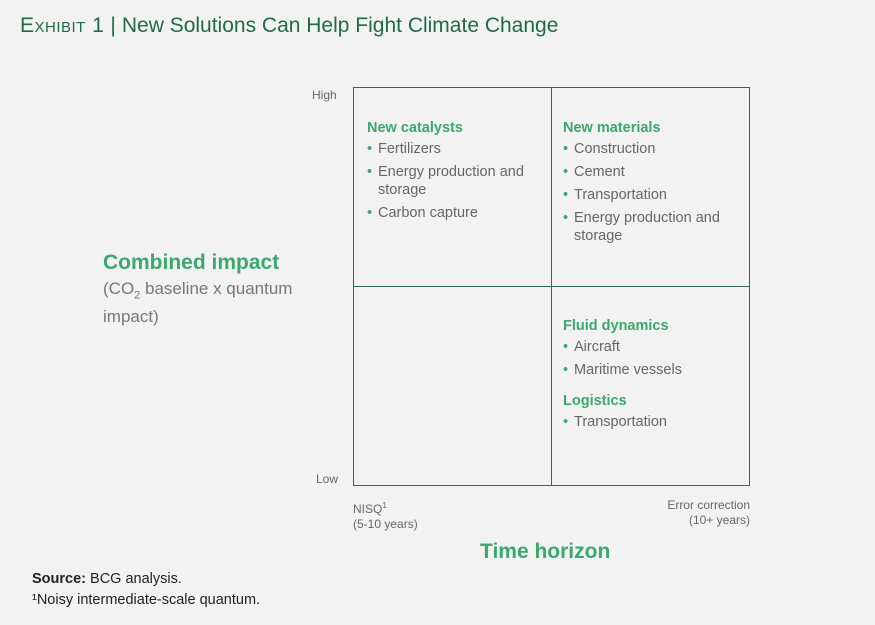  Describe the element at coordinates (457, 213) in the screenshot. I see `list-item: Carbon capture` at that location.